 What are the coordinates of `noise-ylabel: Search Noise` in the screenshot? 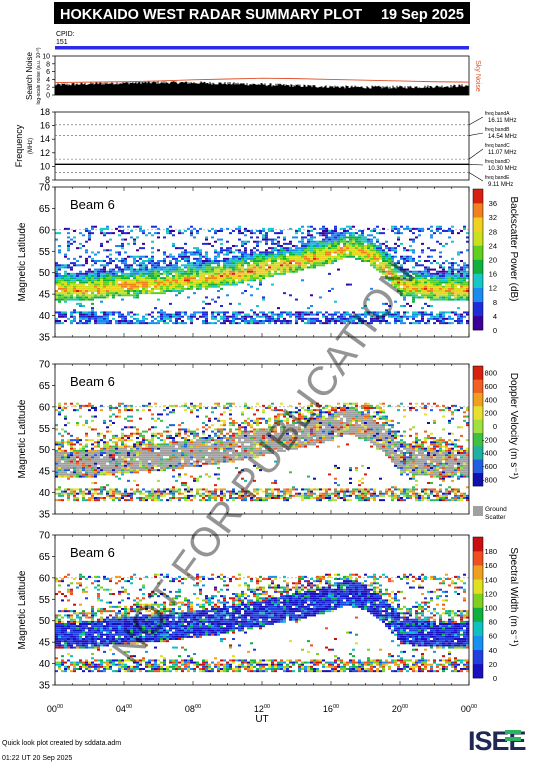 It's located at (29, 75).